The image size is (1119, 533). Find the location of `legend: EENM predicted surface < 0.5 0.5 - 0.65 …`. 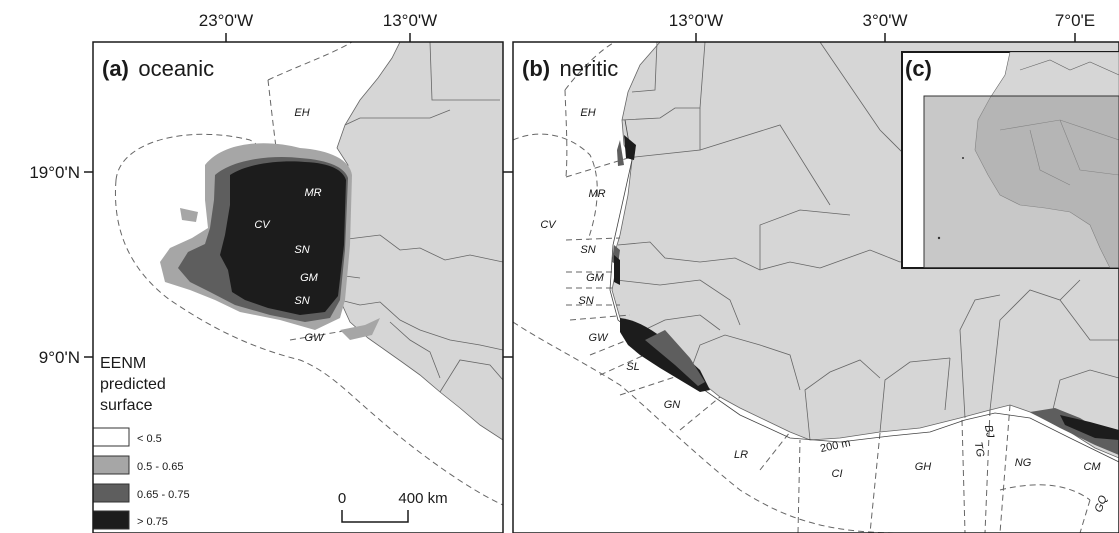

legend: EENM predicted surface < 0.5 0.5 - 0.65 … is located at coordinates (141, 442).